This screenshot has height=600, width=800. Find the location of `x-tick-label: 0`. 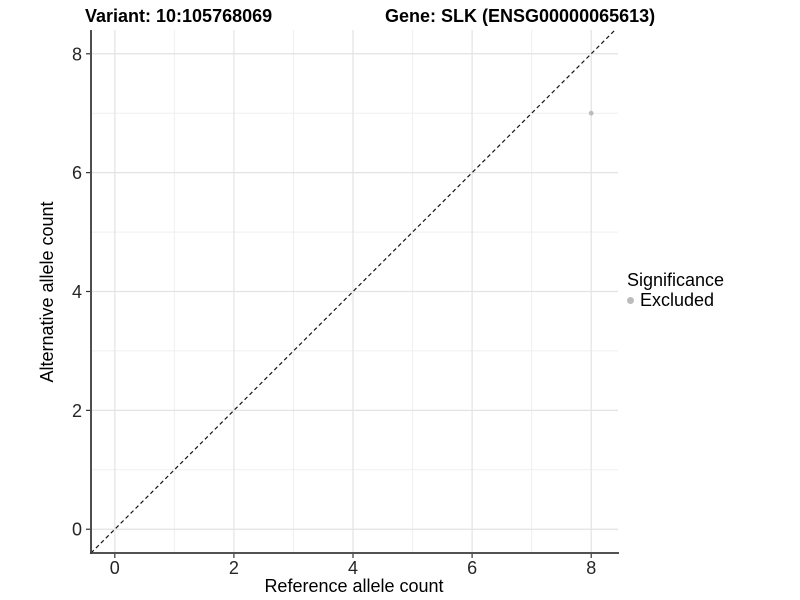

x-tick-label: 0 is located at coordinates (115, 568).